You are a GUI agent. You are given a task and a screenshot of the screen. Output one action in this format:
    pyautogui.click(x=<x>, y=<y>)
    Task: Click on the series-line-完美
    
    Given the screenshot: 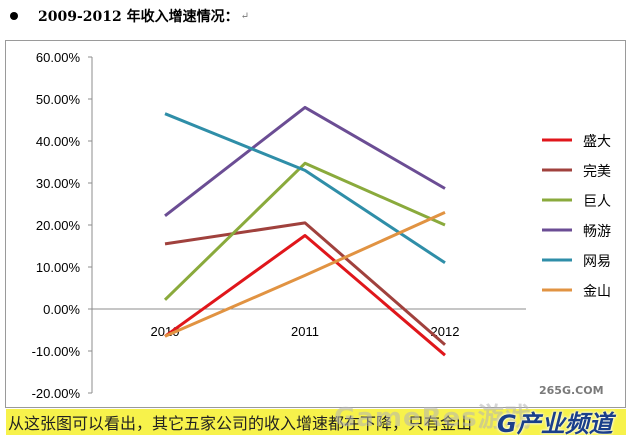 What is the action you would take?
    pyautogui.click(x=305, y=283)
    